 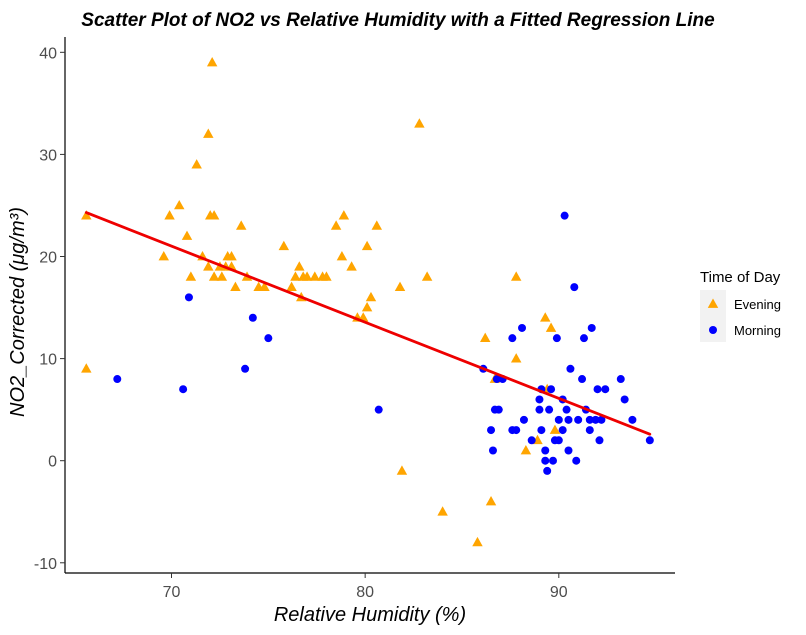 What do you see at coordinates (740, 277) in the screenshot?
I see `legend-title: Time of Day` at bounding box center [740, 277].